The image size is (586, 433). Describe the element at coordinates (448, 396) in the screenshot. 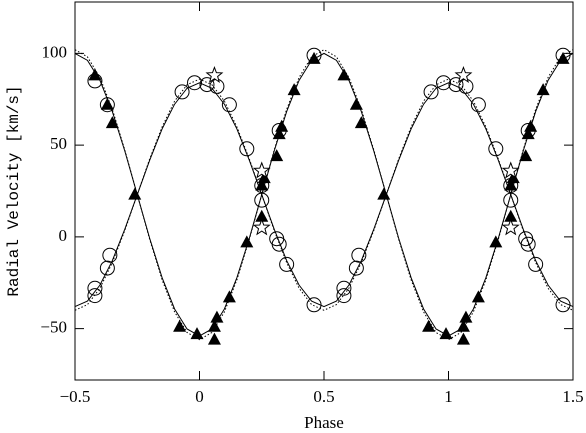

I see `x-tick-label: 1` at that location.